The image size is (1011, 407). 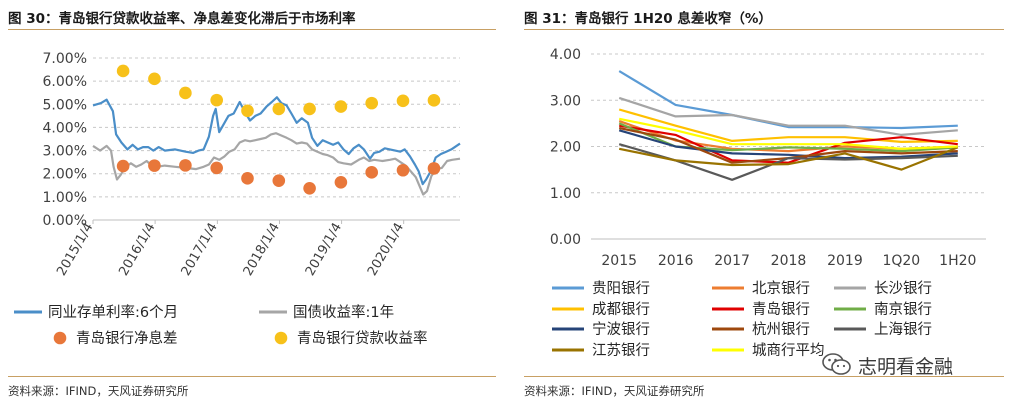 What do you see at coordinates (621, 329) in the screenshot?
I see `legend-label: 宁波银行` at bounding box center [621, 329].